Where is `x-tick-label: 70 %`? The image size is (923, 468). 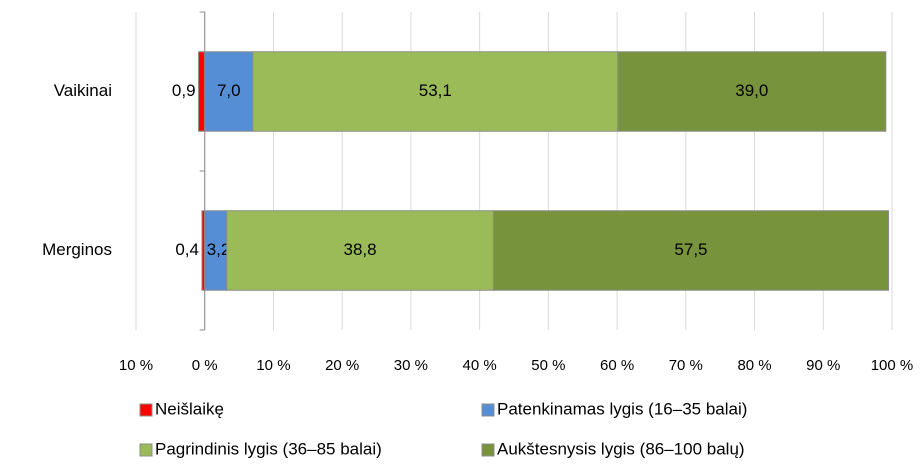
x-tick-label: 70 % is located at coordinates (686, 365).